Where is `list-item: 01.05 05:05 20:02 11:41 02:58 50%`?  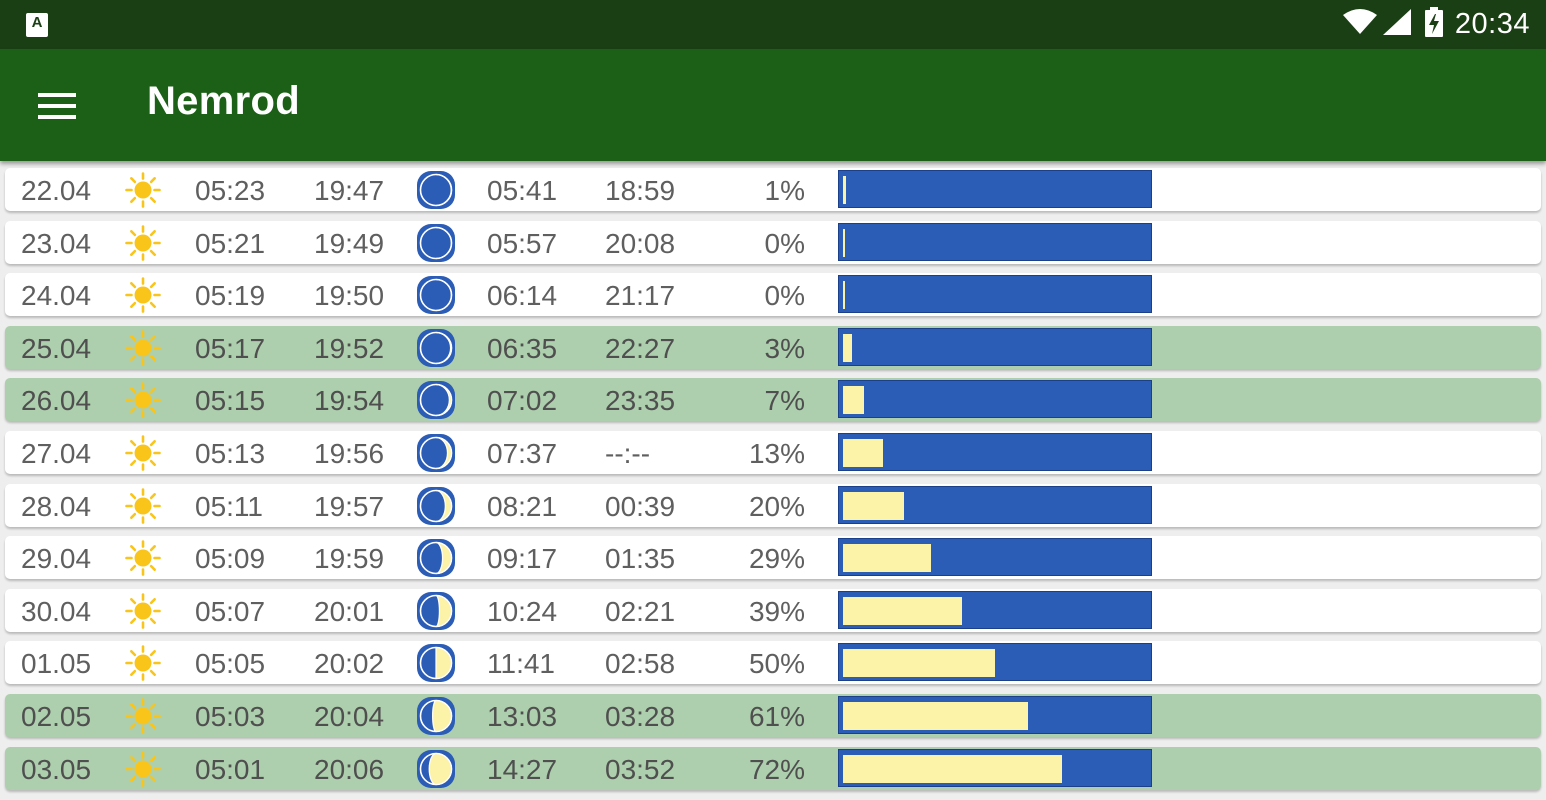 list-item: 01.05 05:05 20:02 11:41 02:58 50% is located at coordinates (773, 663).